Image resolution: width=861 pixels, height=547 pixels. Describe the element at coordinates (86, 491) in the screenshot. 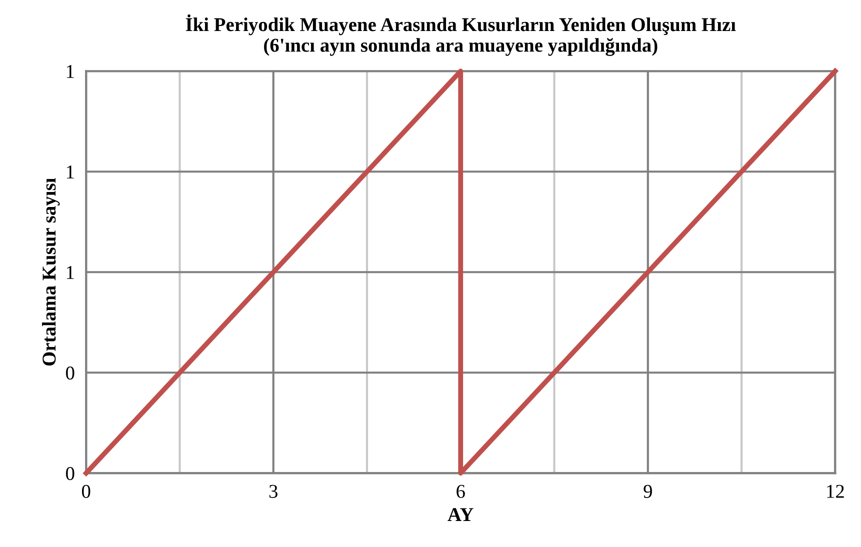

I see `x-tick-label: 0` at that location.